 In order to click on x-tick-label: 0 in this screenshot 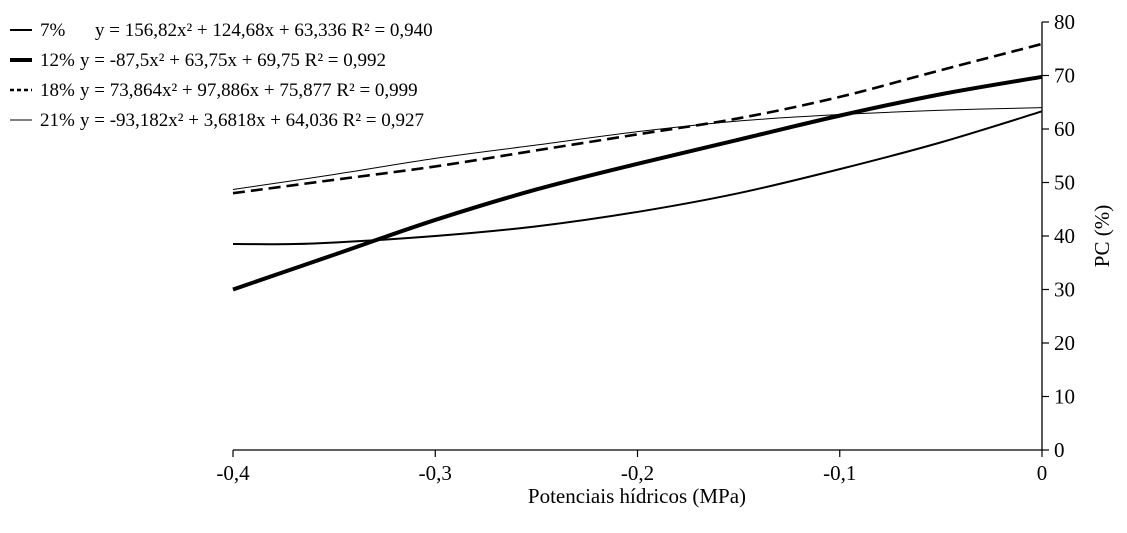, I will do `click(1042, 473)`.